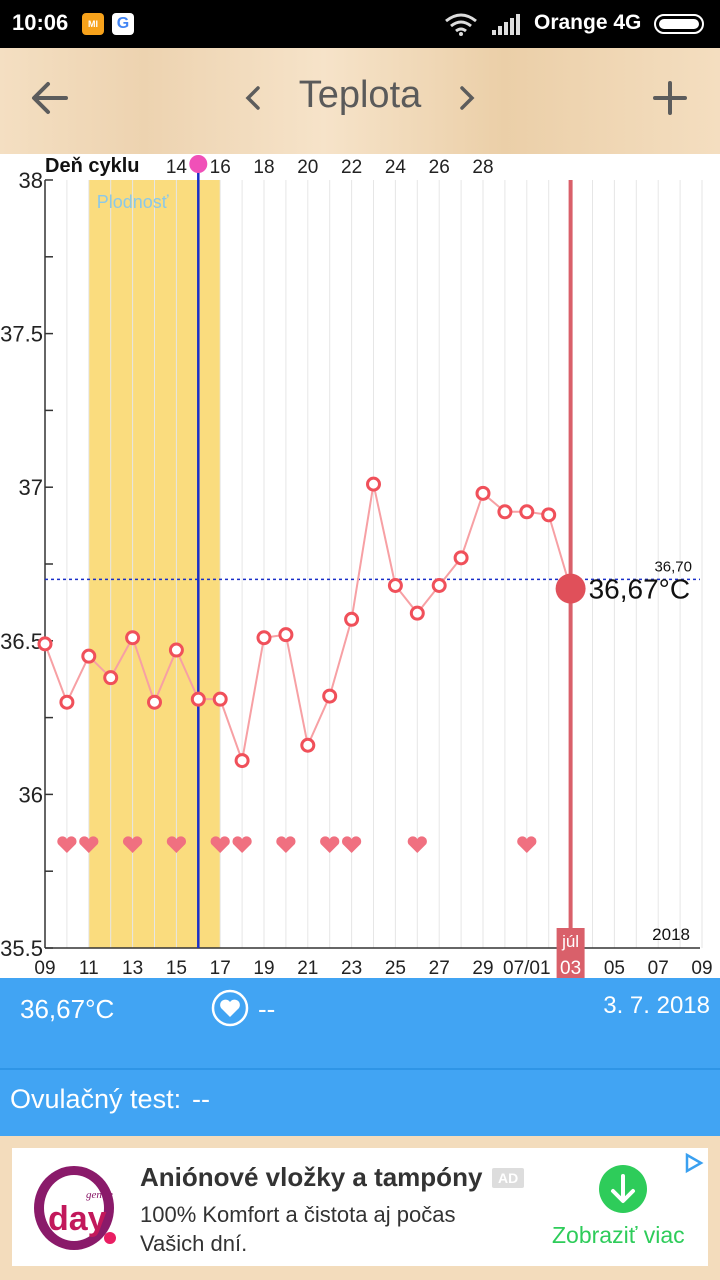 Image resolution: width=720 pixels, height=1280 pixels. Describe the element at coordinates (671, 934) in the screenshot. I see `year-label: 2018` at that location.